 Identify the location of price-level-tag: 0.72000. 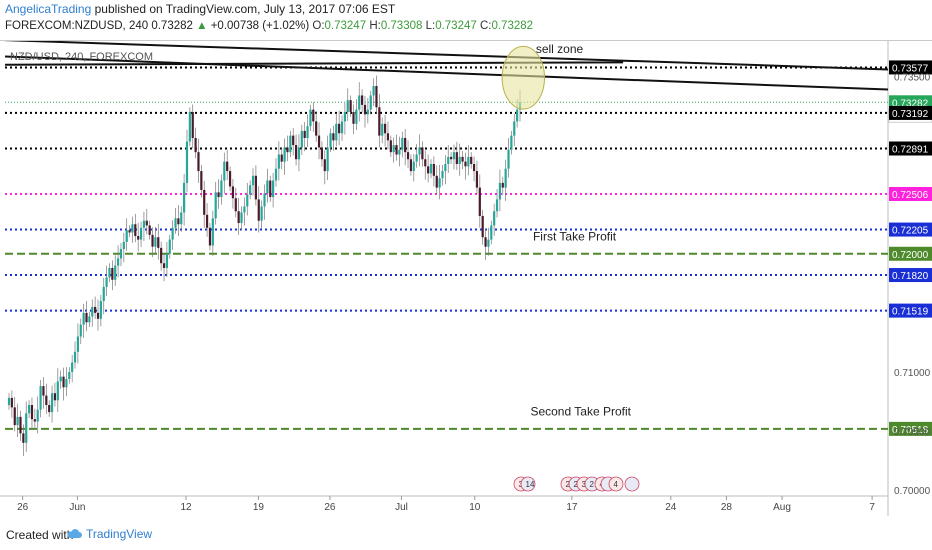
(910, 253).